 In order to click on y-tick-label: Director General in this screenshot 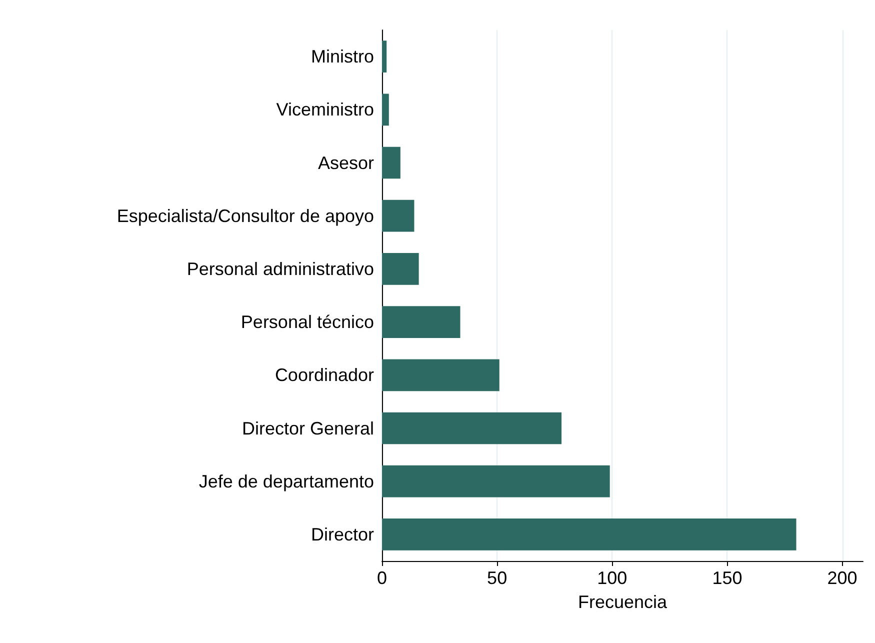, I will do `click(308, 428)`.